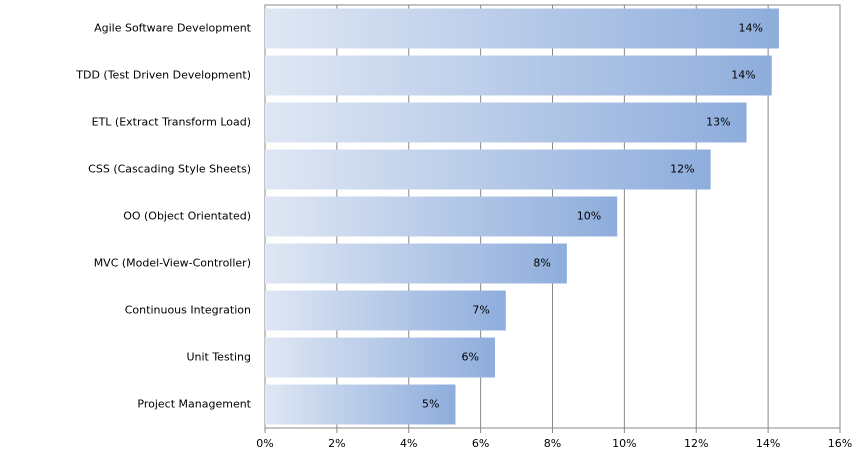 The width and height of the screenshot is (855, 461). Describe the element at coordinates (480, 310) in the screenshot. I see `value-label: 7%` at that location.